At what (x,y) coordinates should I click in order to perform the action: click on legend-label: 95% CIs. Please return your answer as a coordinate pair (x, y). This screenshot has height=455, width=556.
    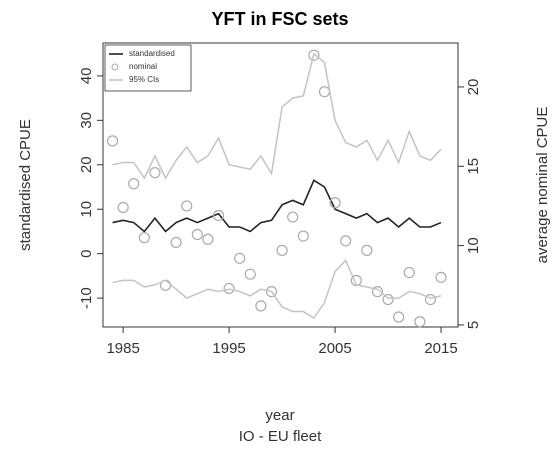
    Looking at the image, I should click on (144, 79).